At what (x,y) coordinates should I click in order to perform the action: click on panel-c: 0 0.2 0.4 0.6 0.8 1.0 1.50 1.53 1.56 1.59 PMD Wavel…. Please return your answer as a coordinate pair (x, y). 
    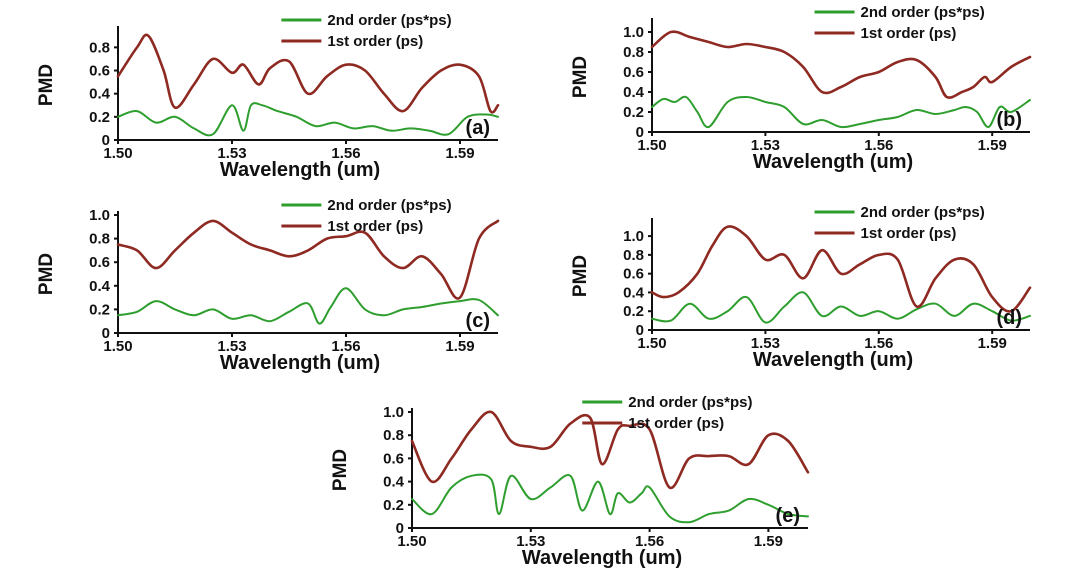
    Looking at the image, I should click on (268, 285).